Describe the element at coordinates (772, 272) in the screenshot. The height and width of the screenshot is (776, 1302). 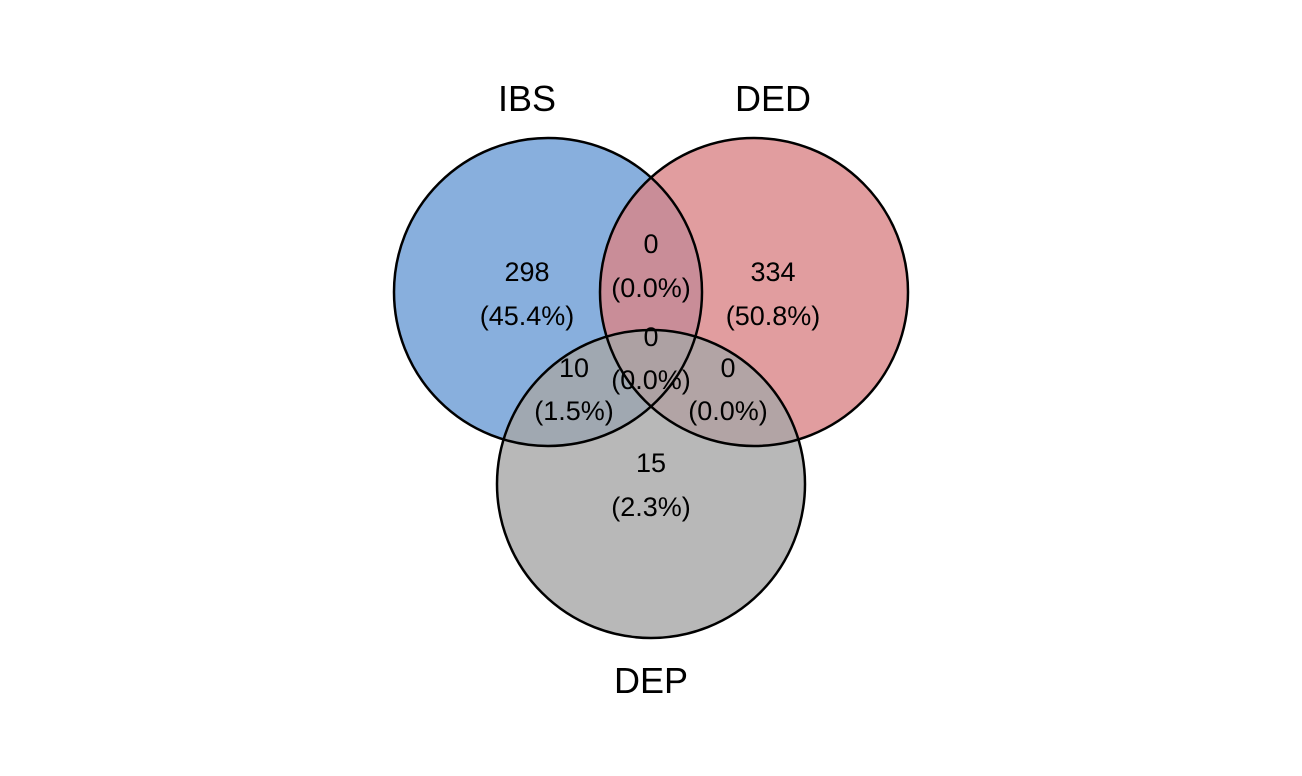
I see `region-ded-only-count: 334` at that location.